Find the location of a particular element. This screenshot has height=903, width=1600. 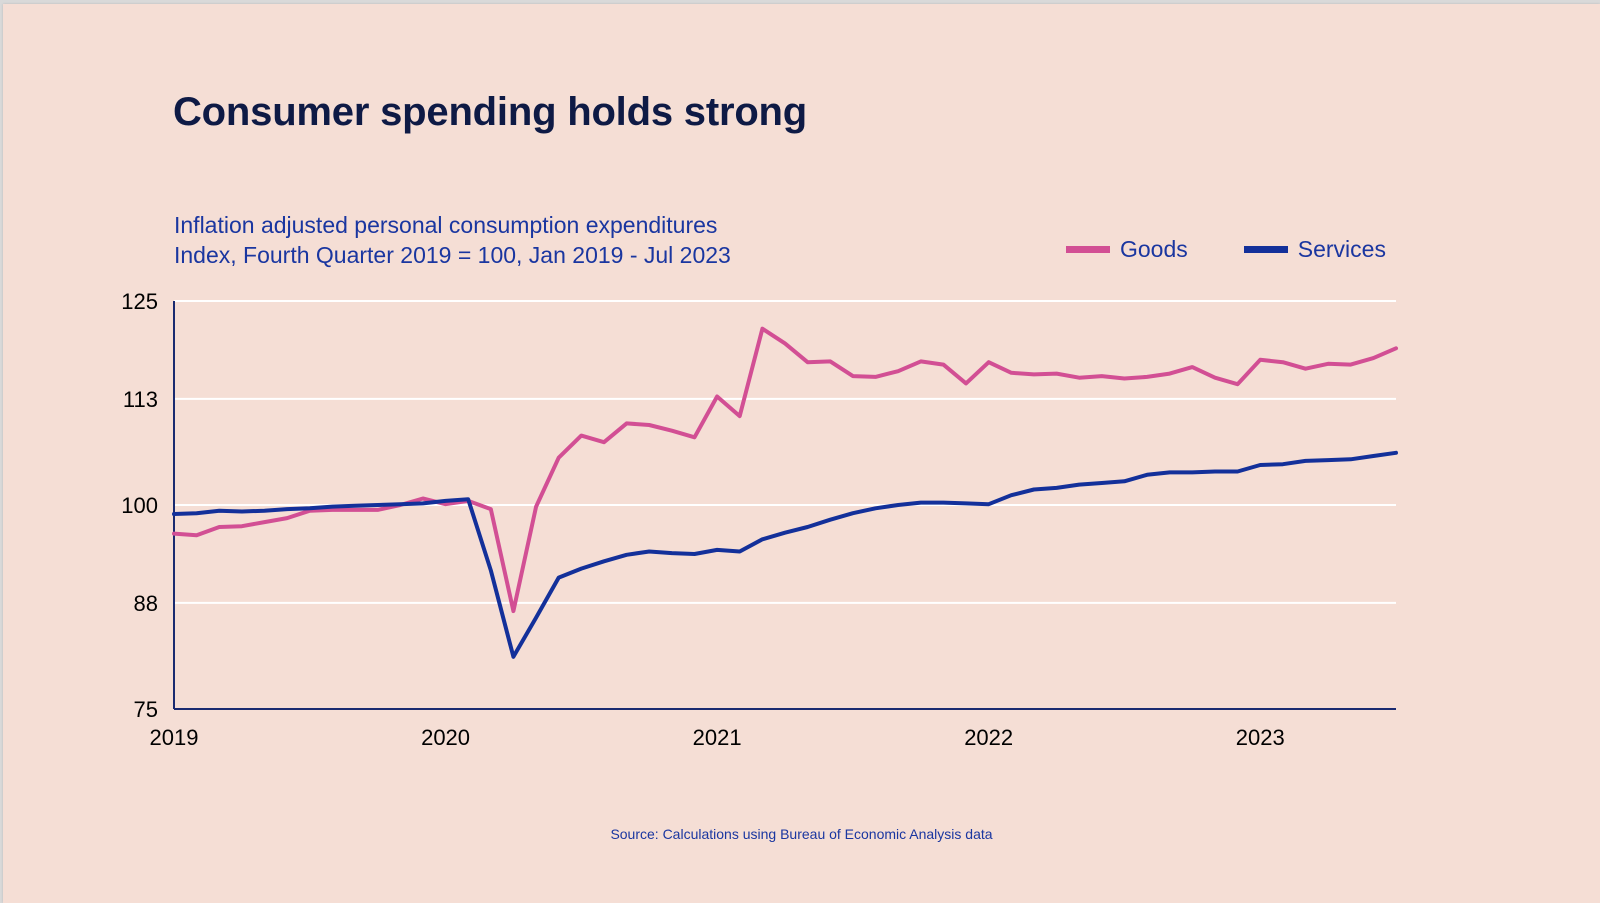

y-tick-label-100: 100 is located at coordinates (139, 505).